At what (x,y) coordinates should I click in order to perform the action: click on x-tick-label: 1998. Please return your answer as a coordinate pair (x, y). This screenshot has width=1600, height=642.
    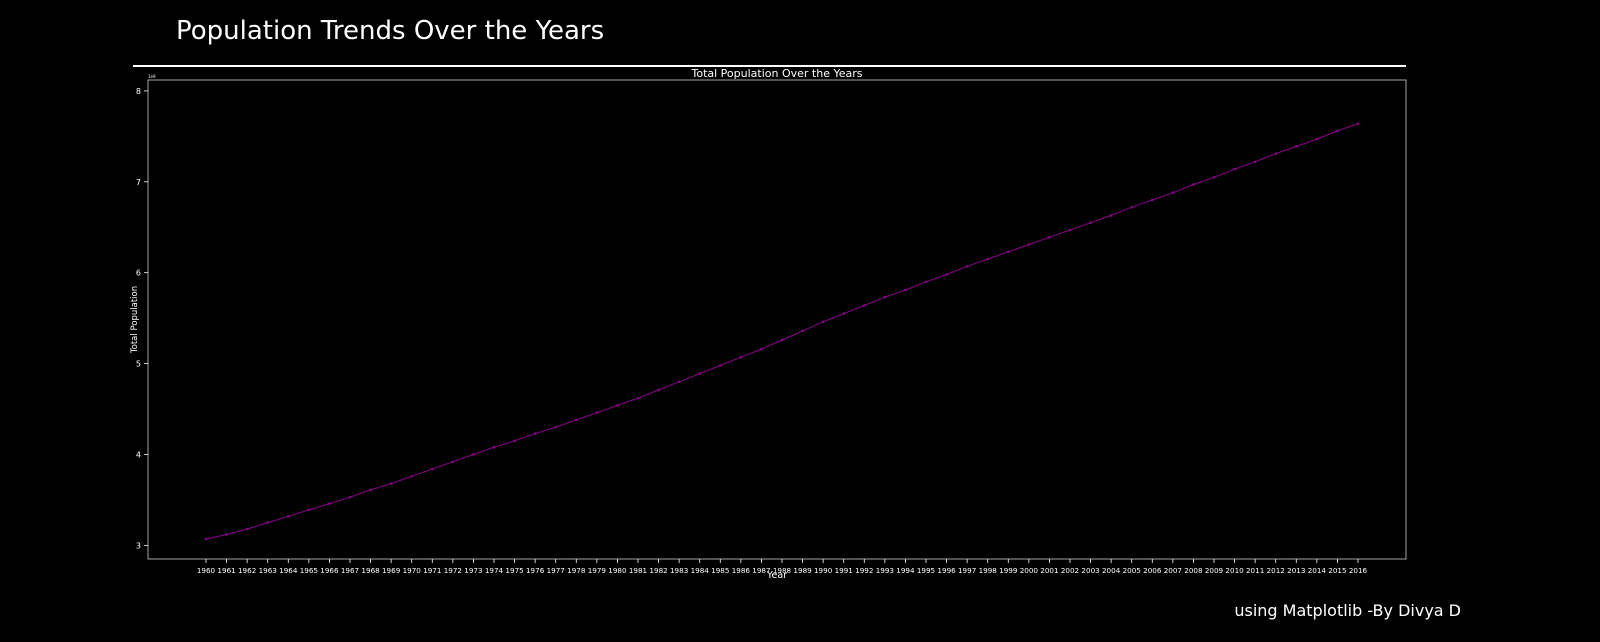
    Looking at the image, I should click on (988, 570).